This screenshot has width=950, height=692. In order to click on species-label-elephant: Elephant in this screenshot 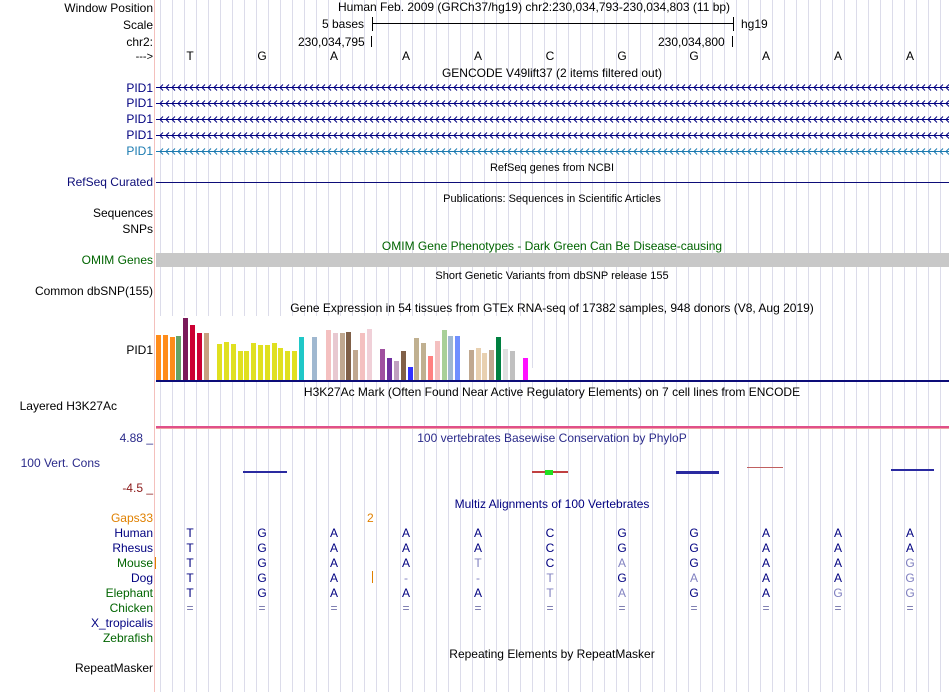, I will do `click(129, 593)`.